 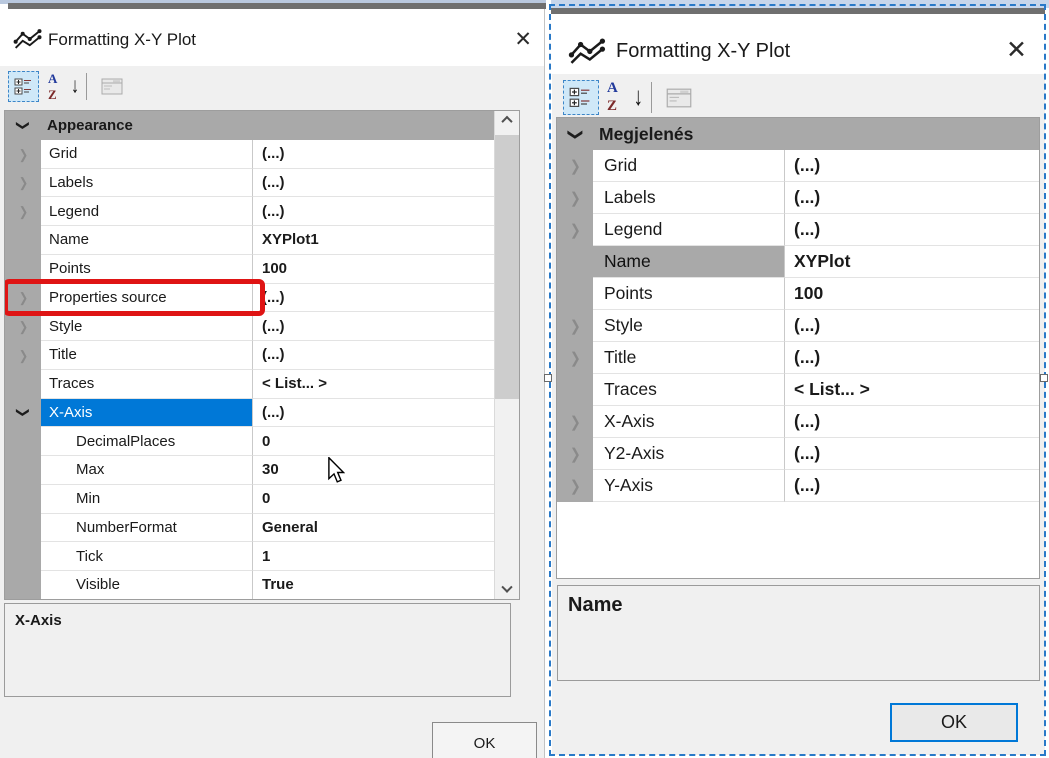 I want to click on property-value-cell: XYPlot1, so click(x=373, y=240).